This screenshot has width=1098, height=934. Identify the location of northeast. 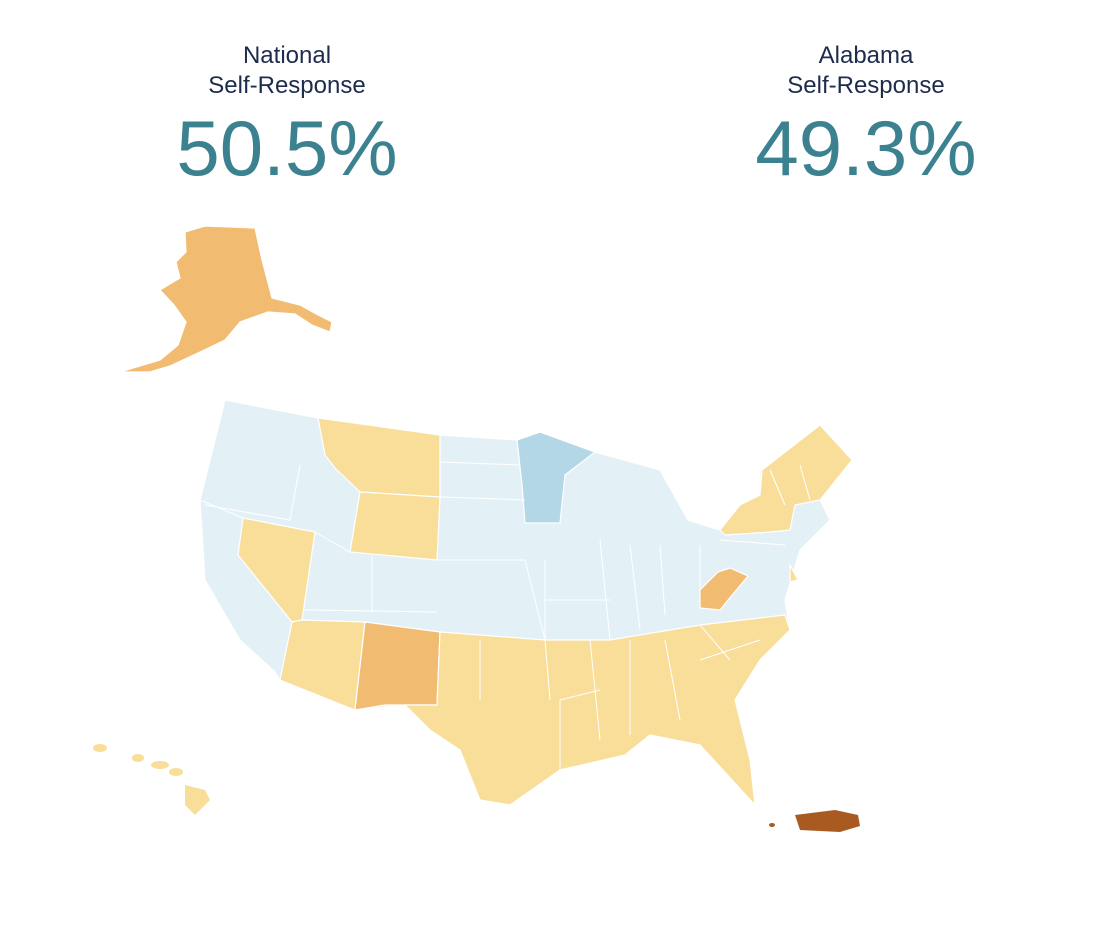
(786, 480).